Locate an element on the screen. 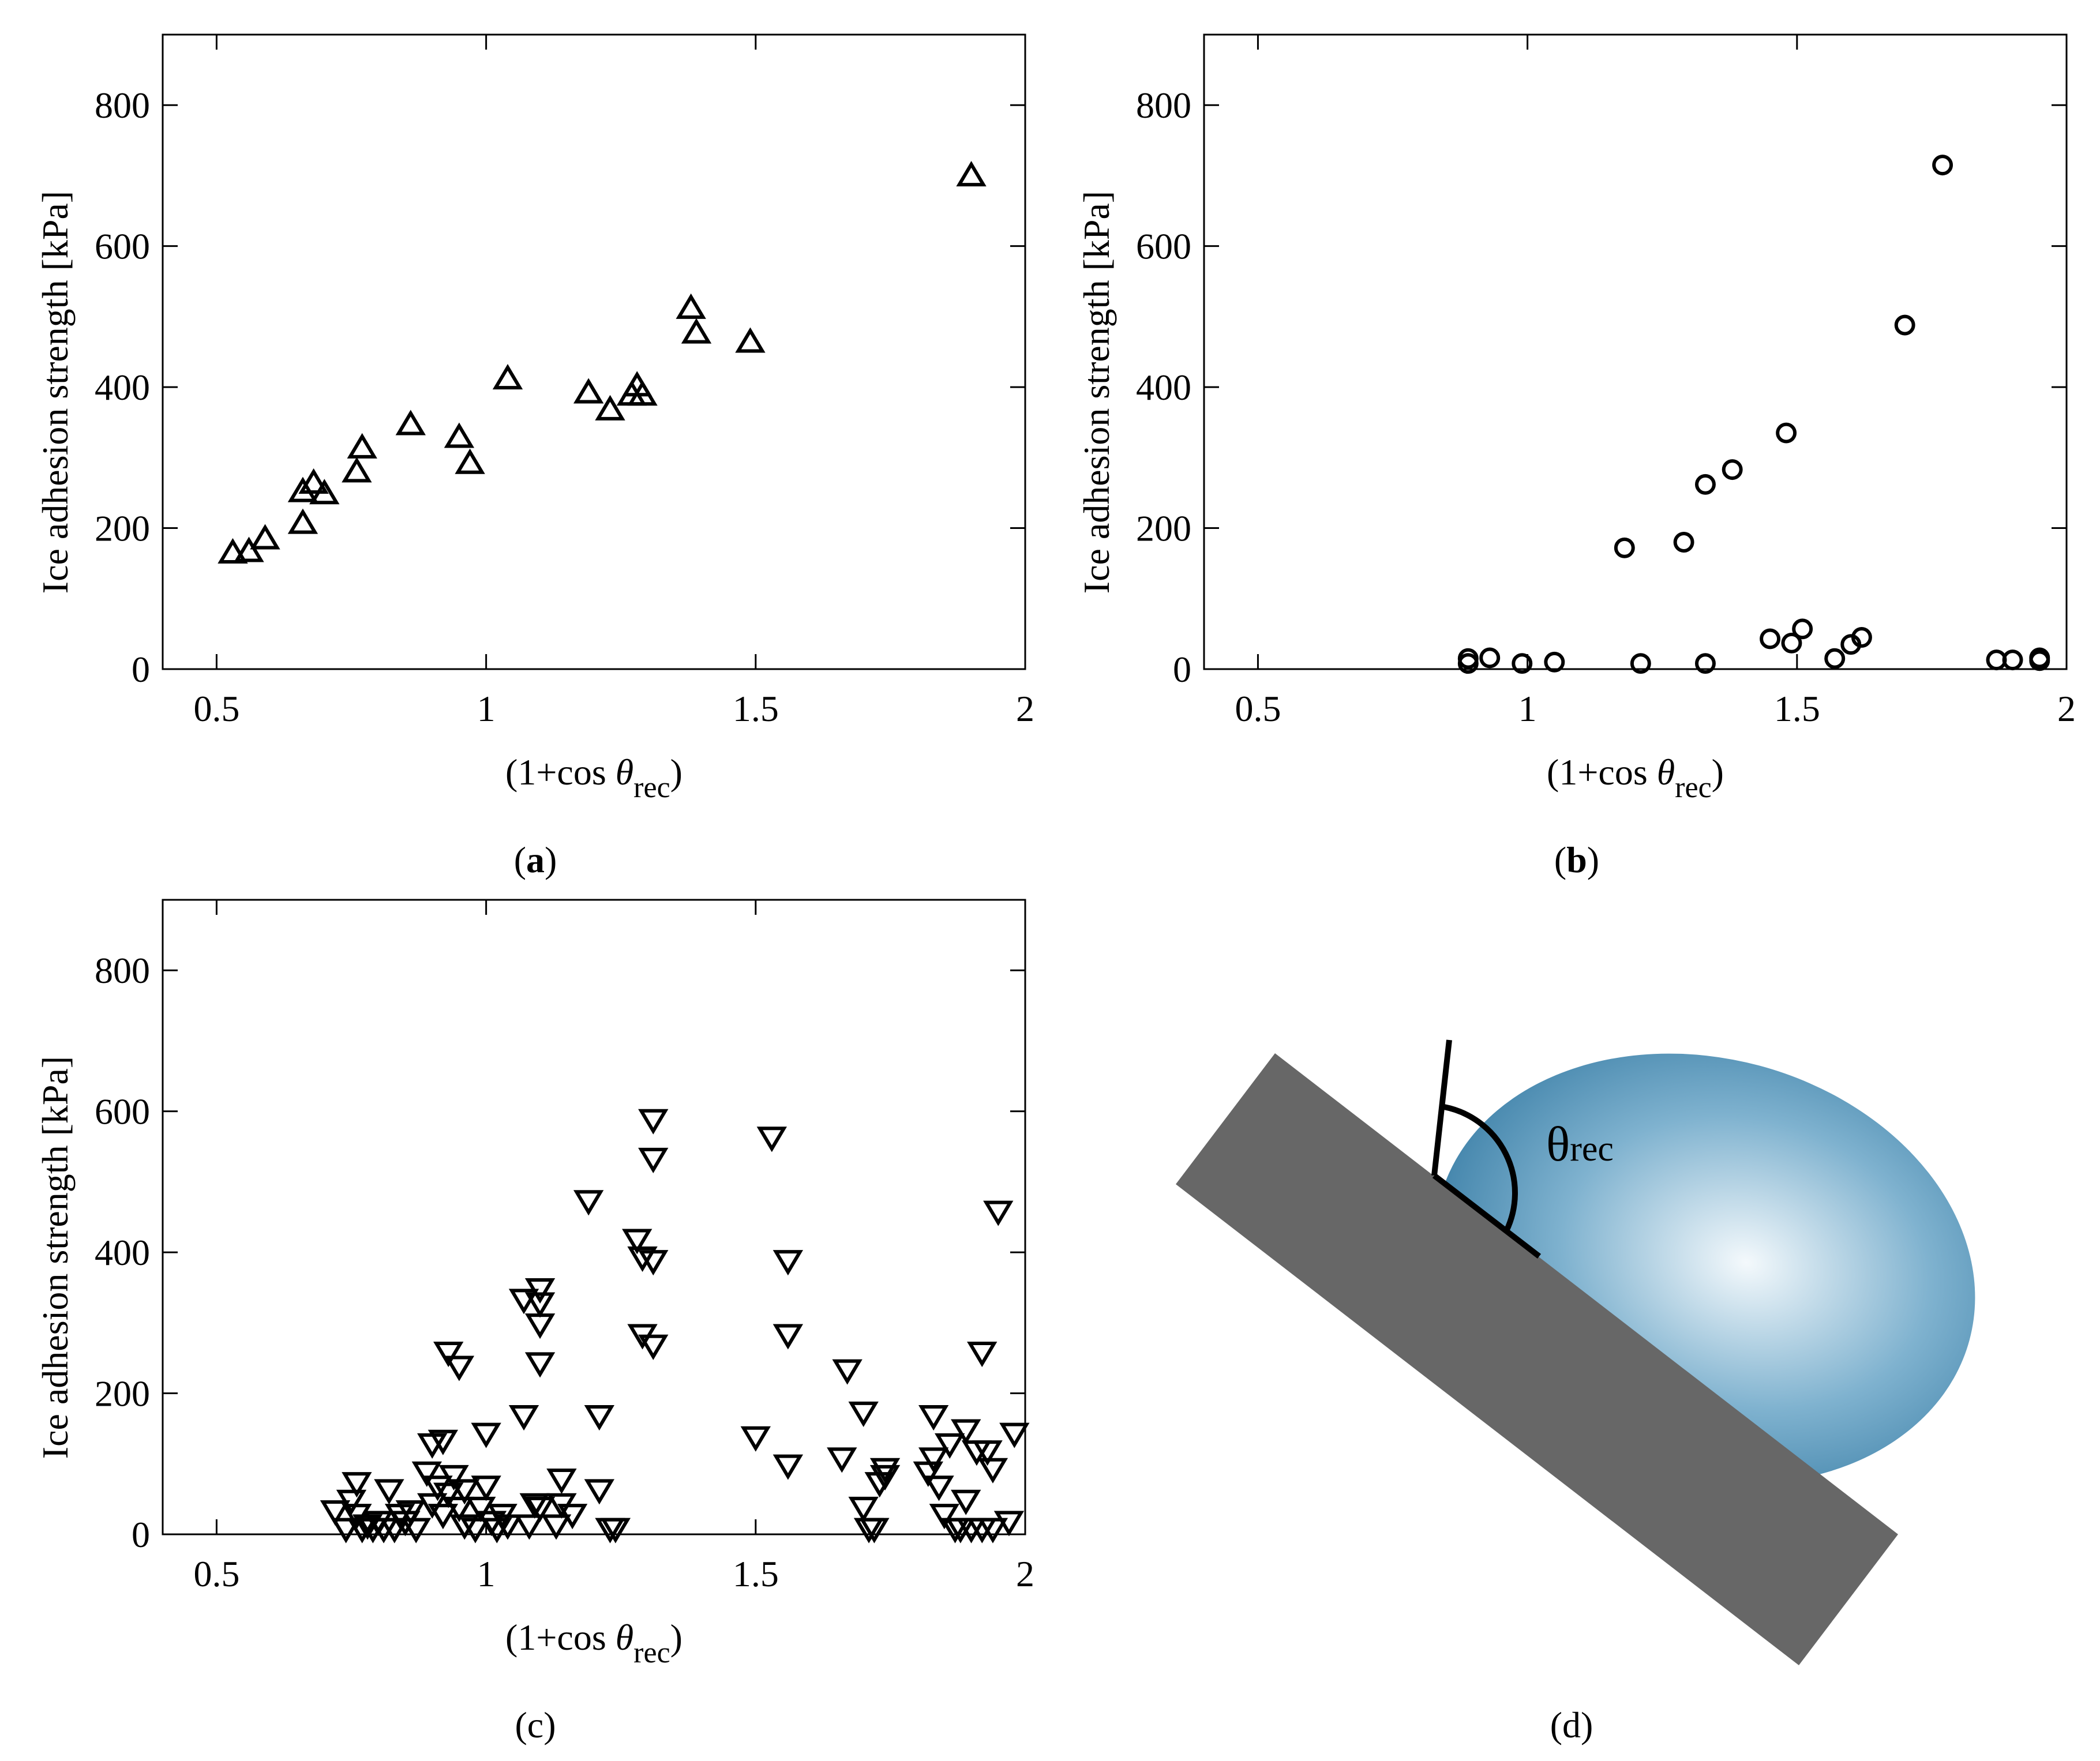 The height and width of the screenshot is (1761, 2100). y-tick-label: 0 is located at coordinates (1182, 669).